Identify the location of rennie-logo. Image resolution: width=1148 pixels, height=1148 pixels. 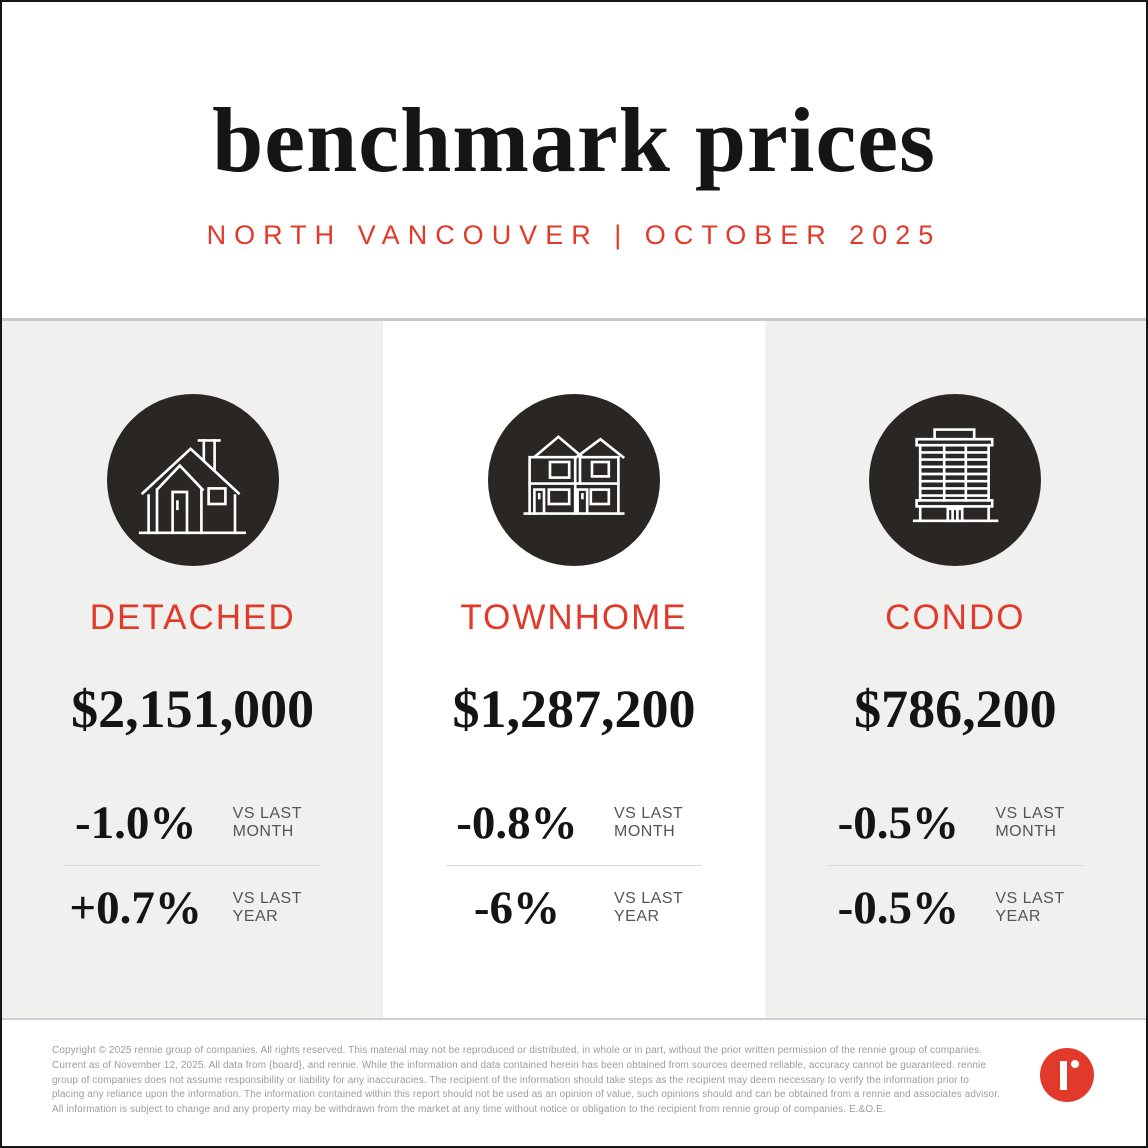
(1067, 1075).